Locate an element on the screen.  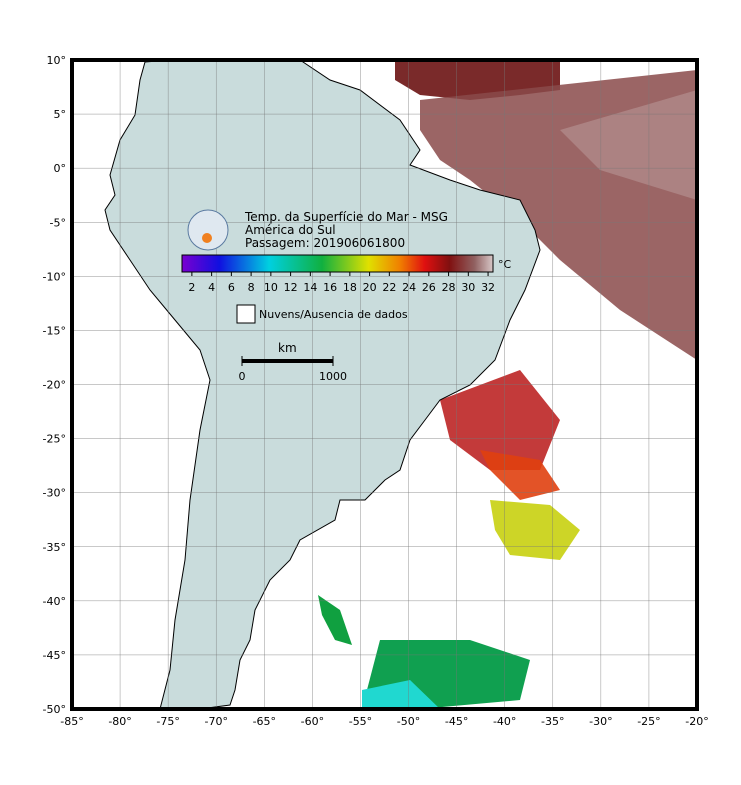
x-tick-label: -40° is located at coordinates (504, 721).